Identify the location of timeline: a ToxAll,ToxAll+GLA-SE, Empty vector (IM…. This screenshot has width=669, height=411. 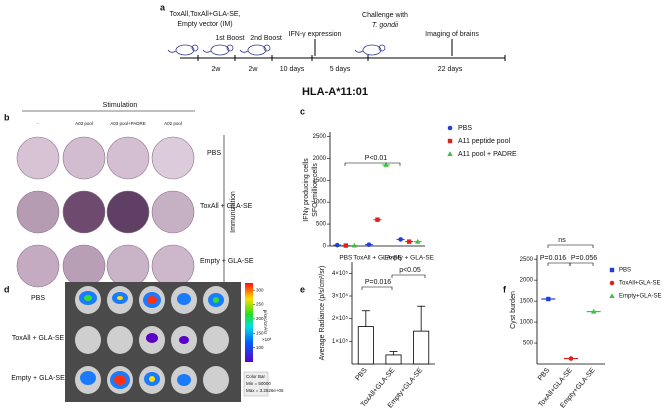
(333, 37).